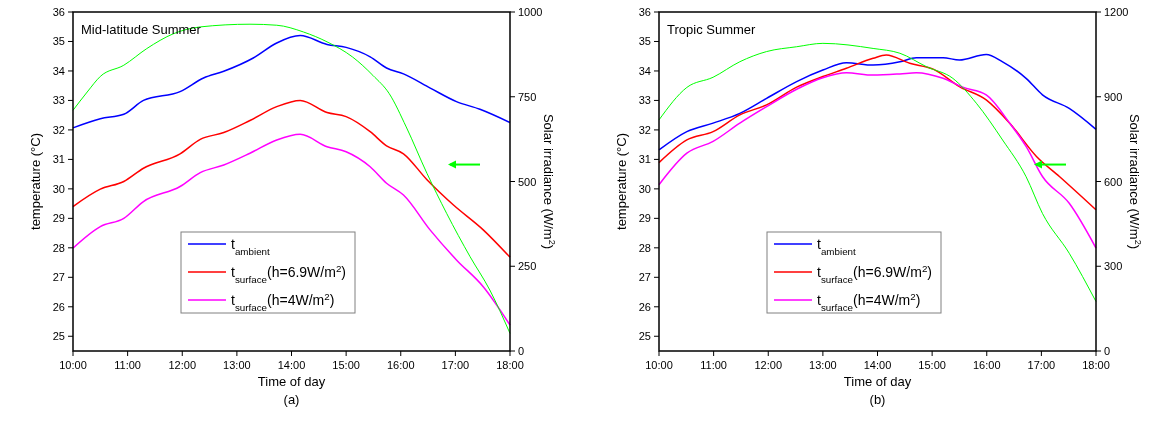  I want to click on y2-tick-label: 1000, so click(530, 12).